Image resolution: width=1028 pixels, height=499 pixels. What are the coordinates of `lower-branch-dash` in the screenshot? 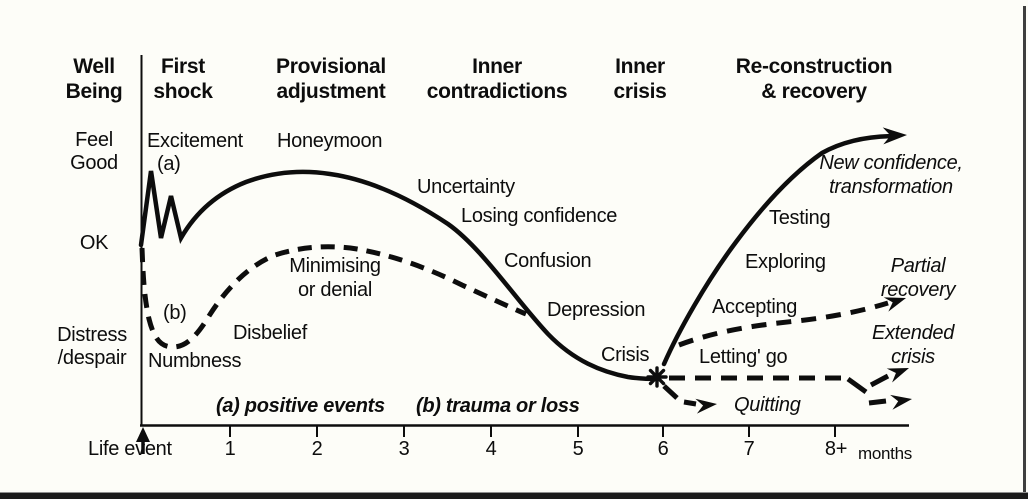 It's located at (877, 402).